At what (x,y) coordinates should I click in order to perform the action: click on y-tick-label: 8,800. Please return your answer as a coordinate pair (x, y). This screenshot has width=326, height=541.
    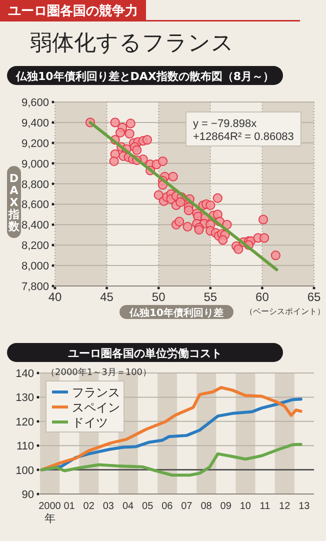
    Looking at the image, I should click on (35, 184).